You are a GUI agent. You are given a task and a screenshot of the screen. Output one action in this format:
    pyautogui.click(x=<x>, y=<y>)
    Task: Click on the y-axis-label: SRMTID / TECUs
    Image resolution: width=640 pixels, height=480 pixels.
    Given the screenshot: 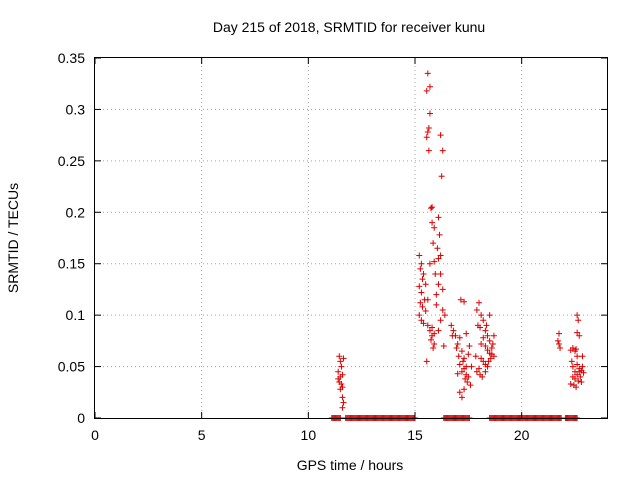 What is the action you would take?
    pyautogui.click(x=13, y=238)
    